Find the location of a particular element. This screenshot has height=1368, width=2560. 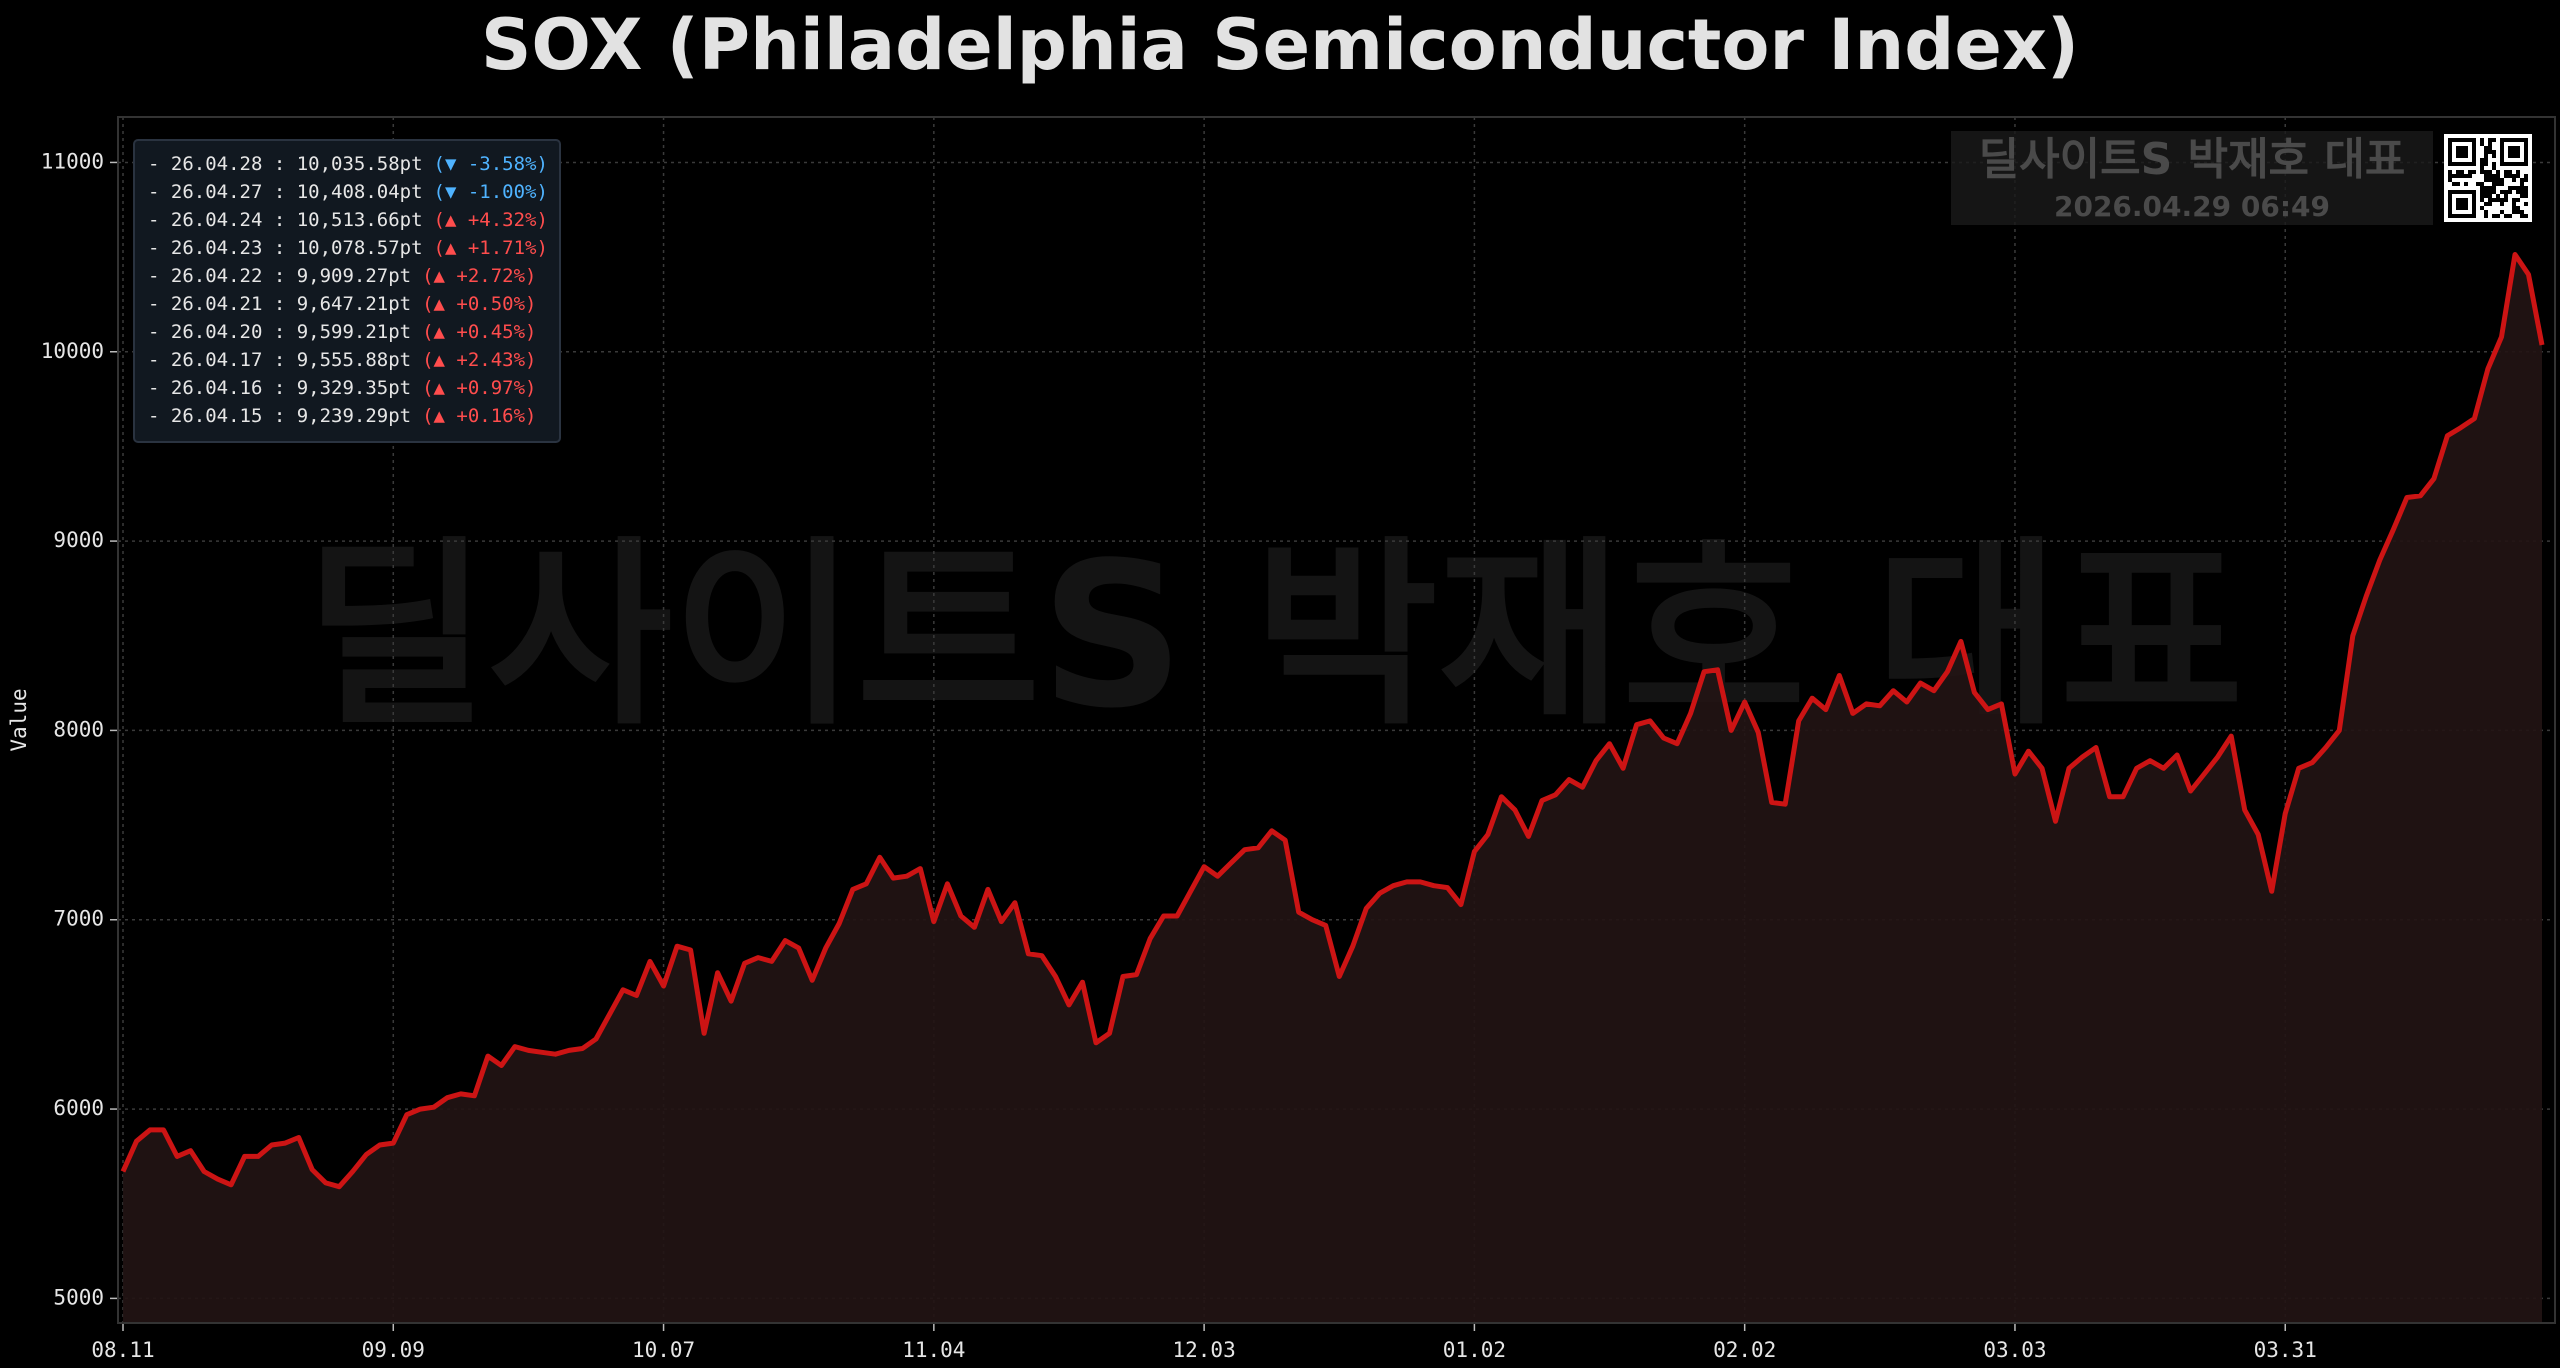

y-axis-label: Value is located at coordinates (19, 719).